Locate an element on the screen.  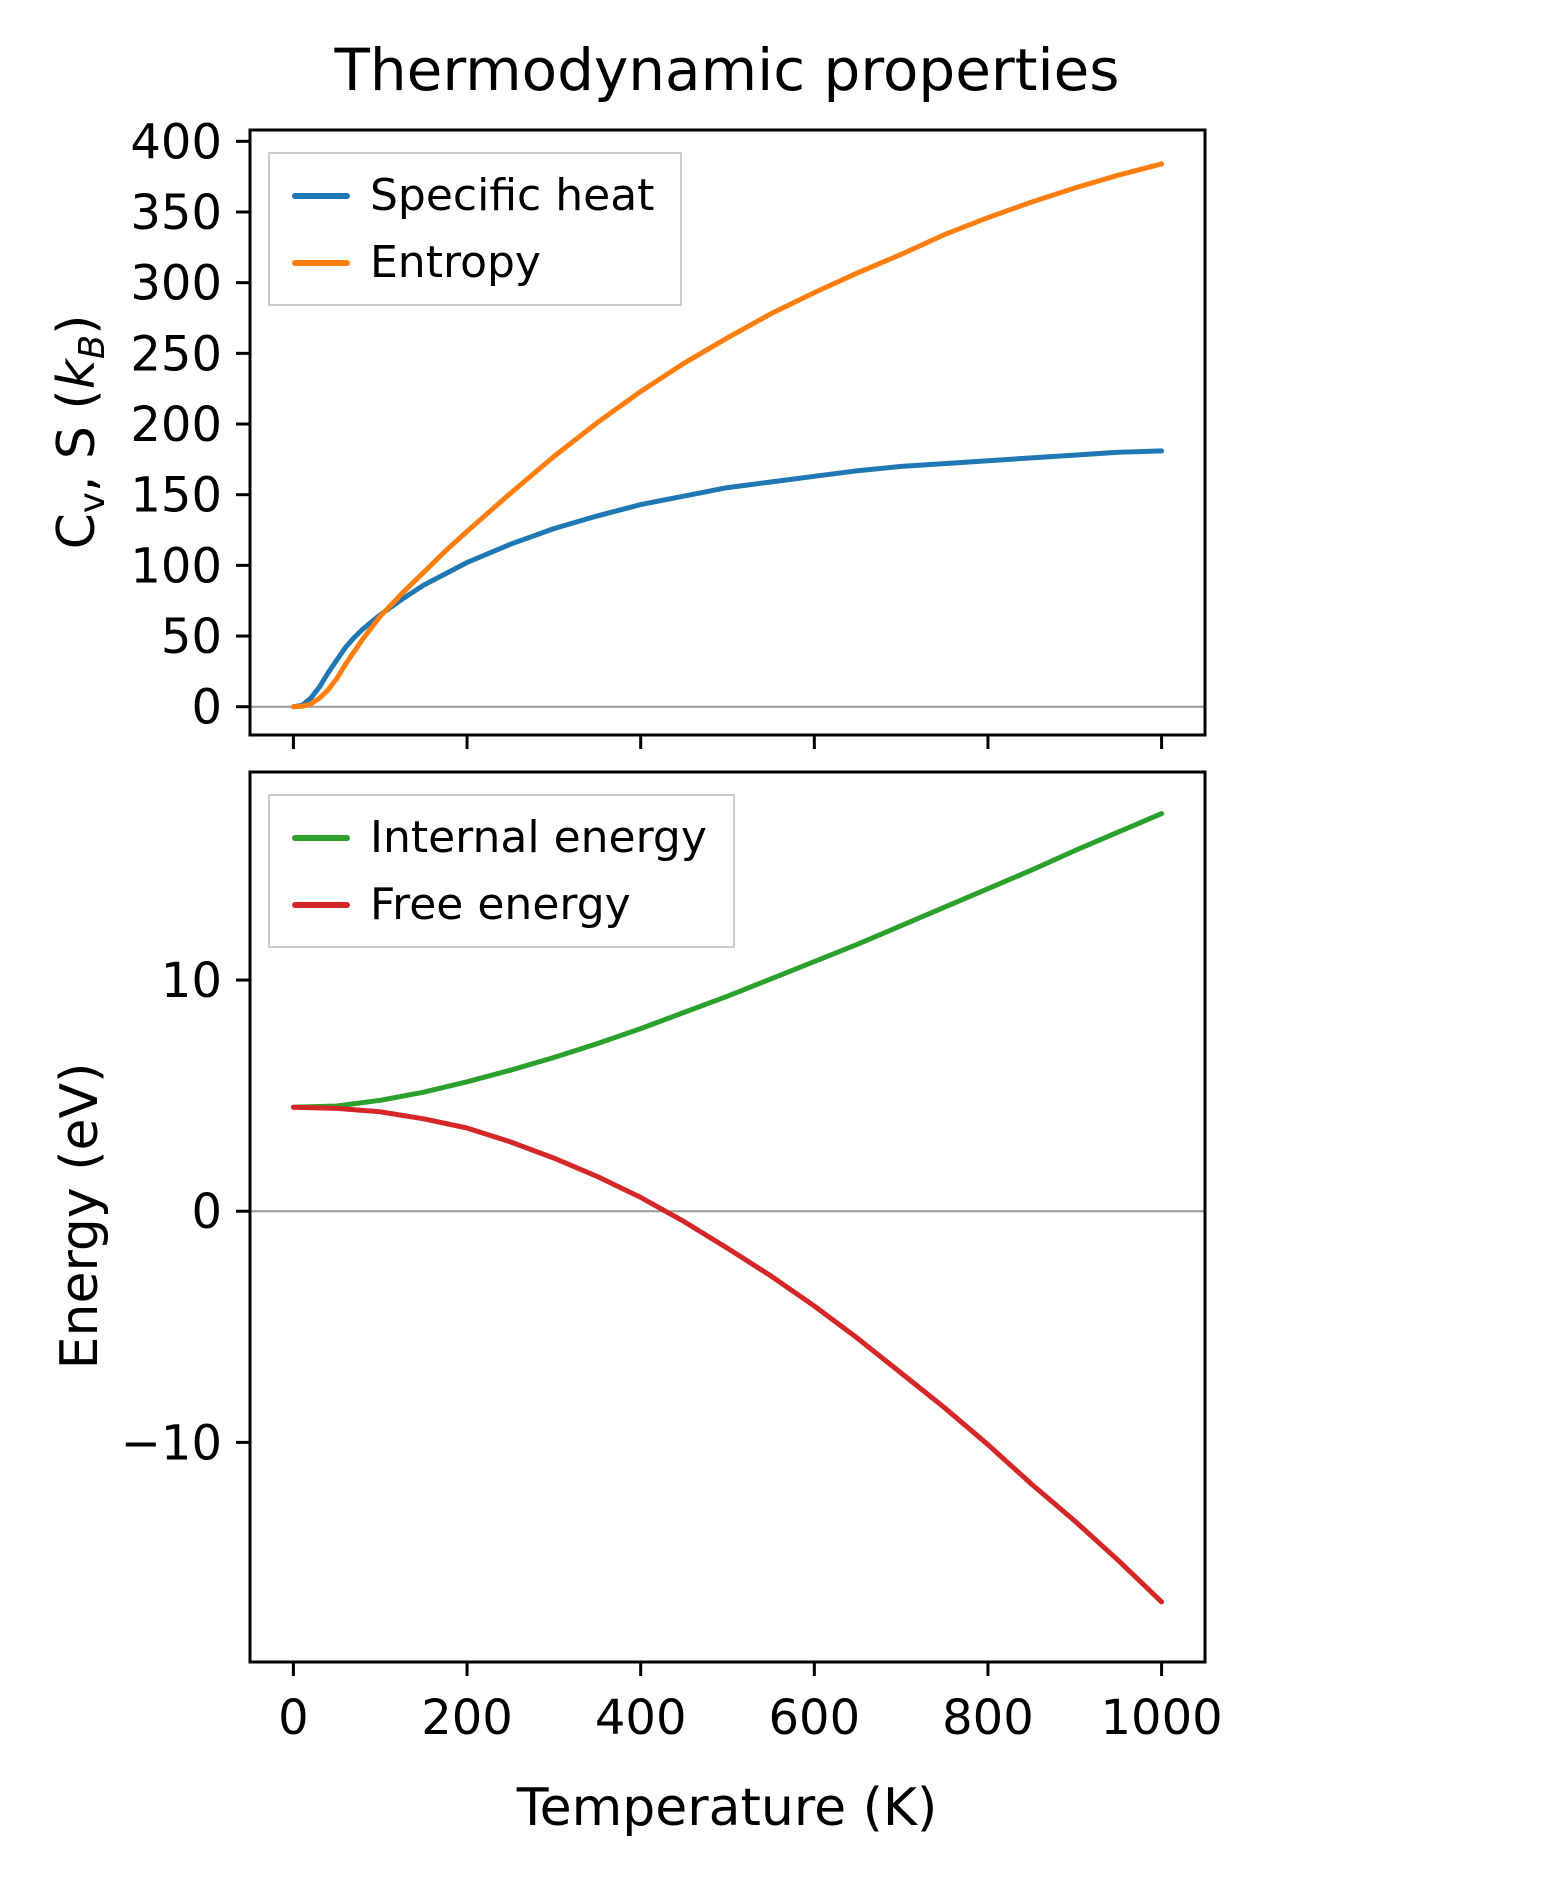
legend-label: Internal energy is located at coordinates (538, 837).